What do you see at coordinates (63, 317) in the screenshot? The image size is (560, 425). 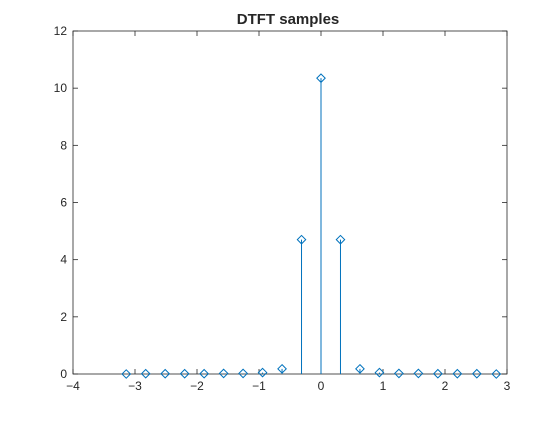 I see `y-tick-label: 2` at bounding box center [63, 317].